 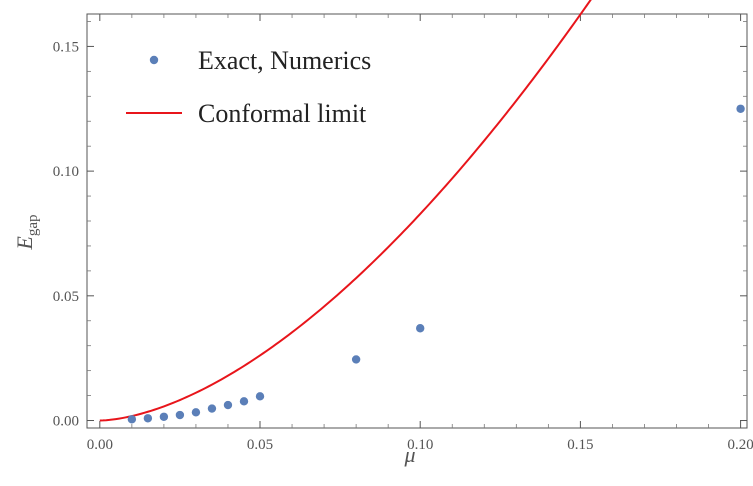 What do you see at coordinates (66, 47) in the screenshot?
I see `y-tick-label: 0.15` at bounding box center [66, 47].